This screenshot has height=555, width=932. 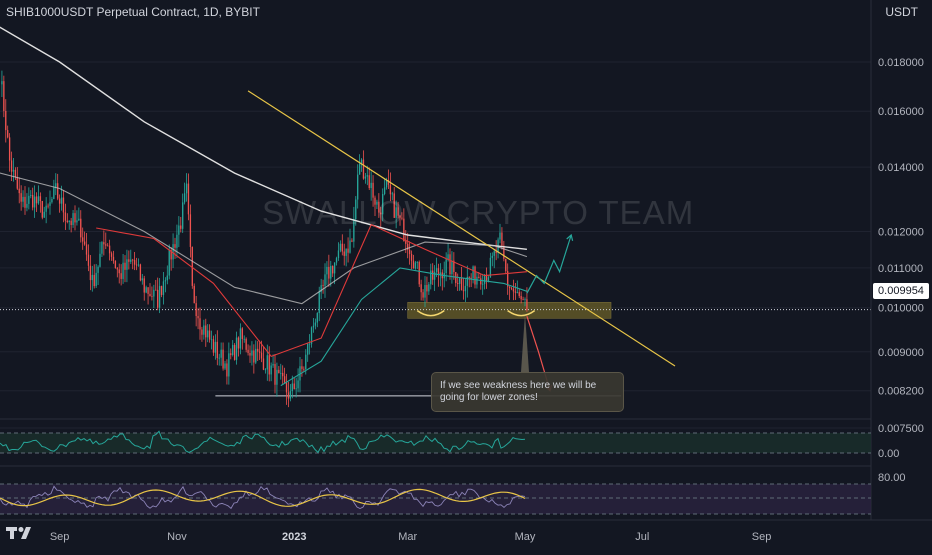 I want to click on currency-label: USDT, so click(x=901, y=12).